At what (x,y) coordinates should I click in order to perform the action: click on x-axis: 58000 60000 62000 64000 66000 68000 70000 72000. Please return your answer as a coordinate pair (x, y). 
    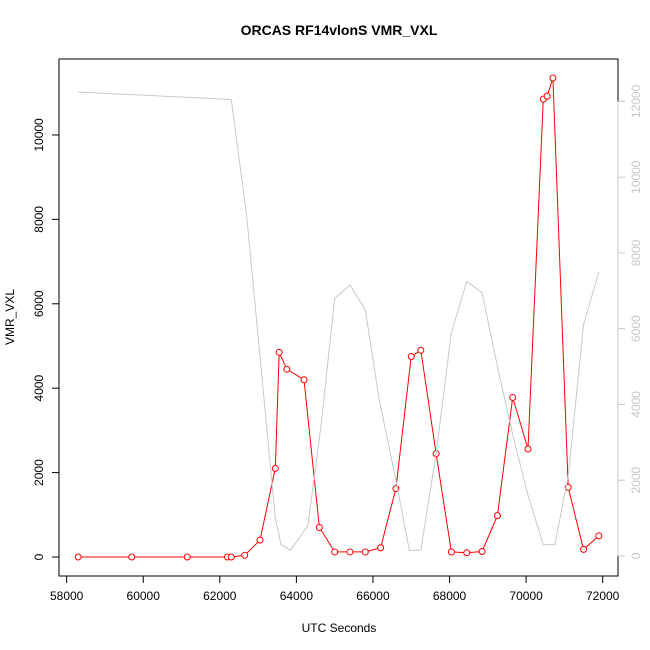
    Looking at the image, I should click on (335, 589).